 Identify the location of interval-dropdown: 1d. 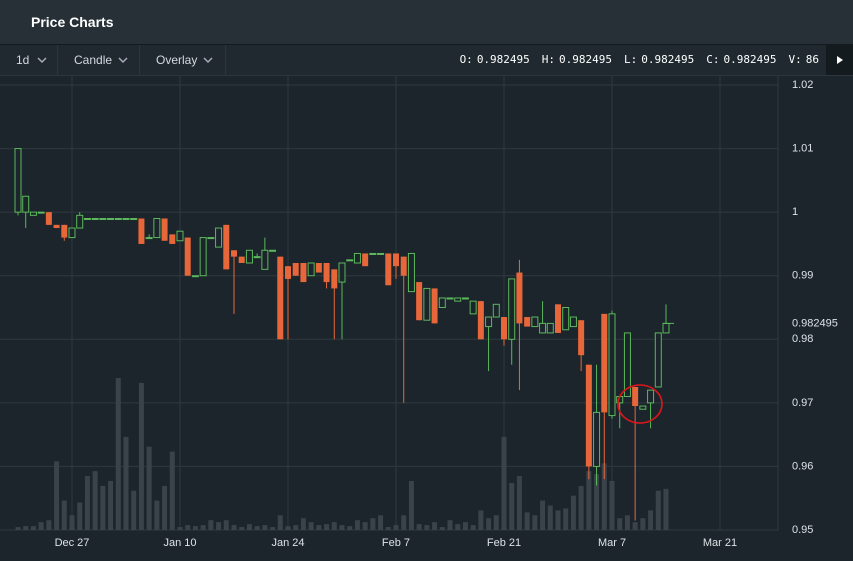
(29, 60).